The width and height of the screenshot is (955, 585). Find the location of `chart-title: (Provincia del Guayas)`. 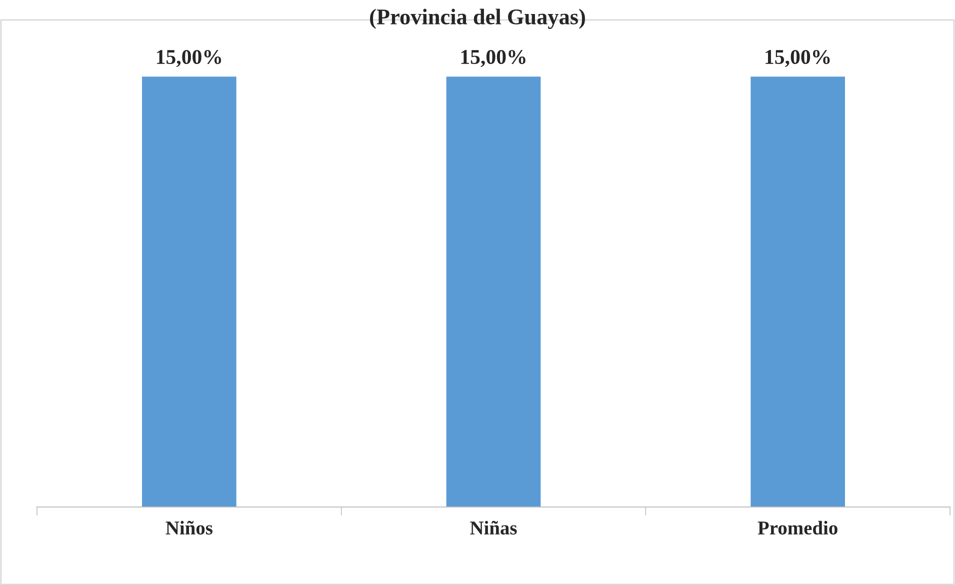

chart-title: (Provincia del Guayas) is located at coordinates (477, 18).